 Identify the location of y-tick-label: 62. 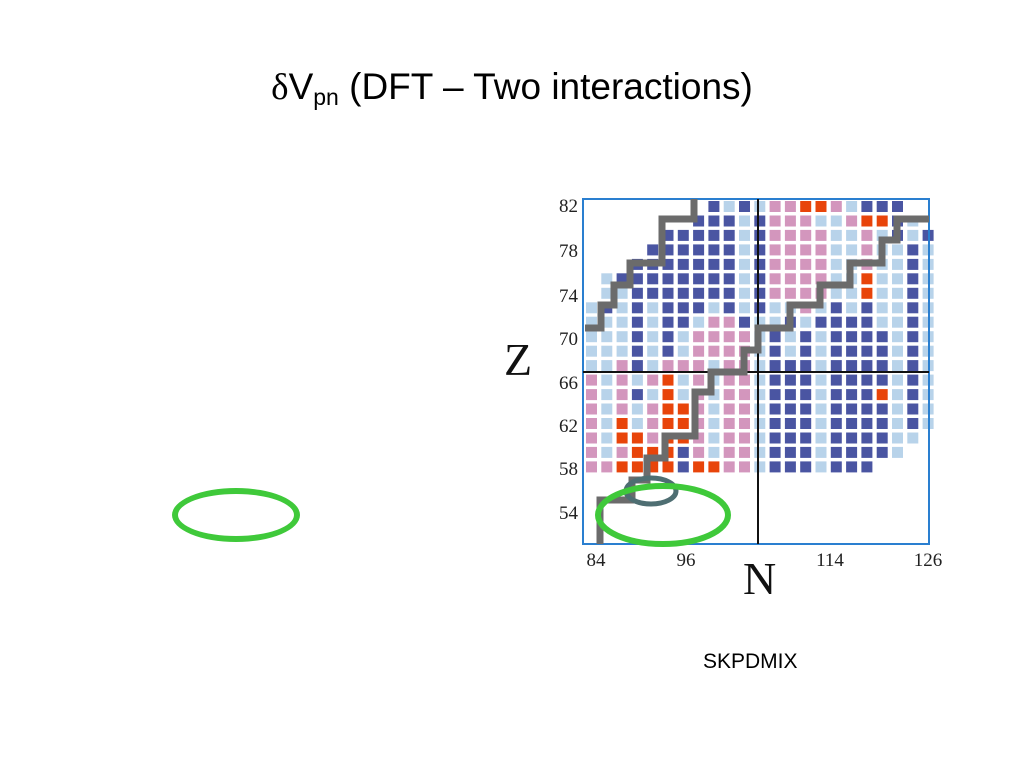
(568, 426).